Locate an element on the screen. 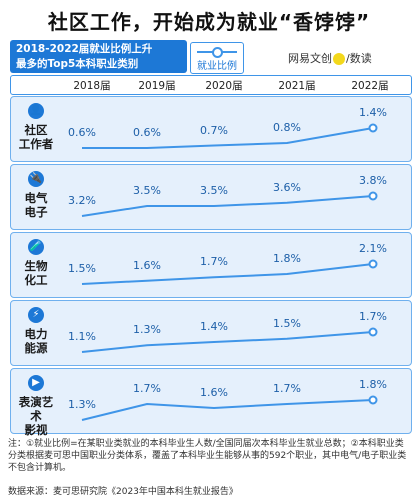  data-label: 3.6% is located at coordinates (287, 187).